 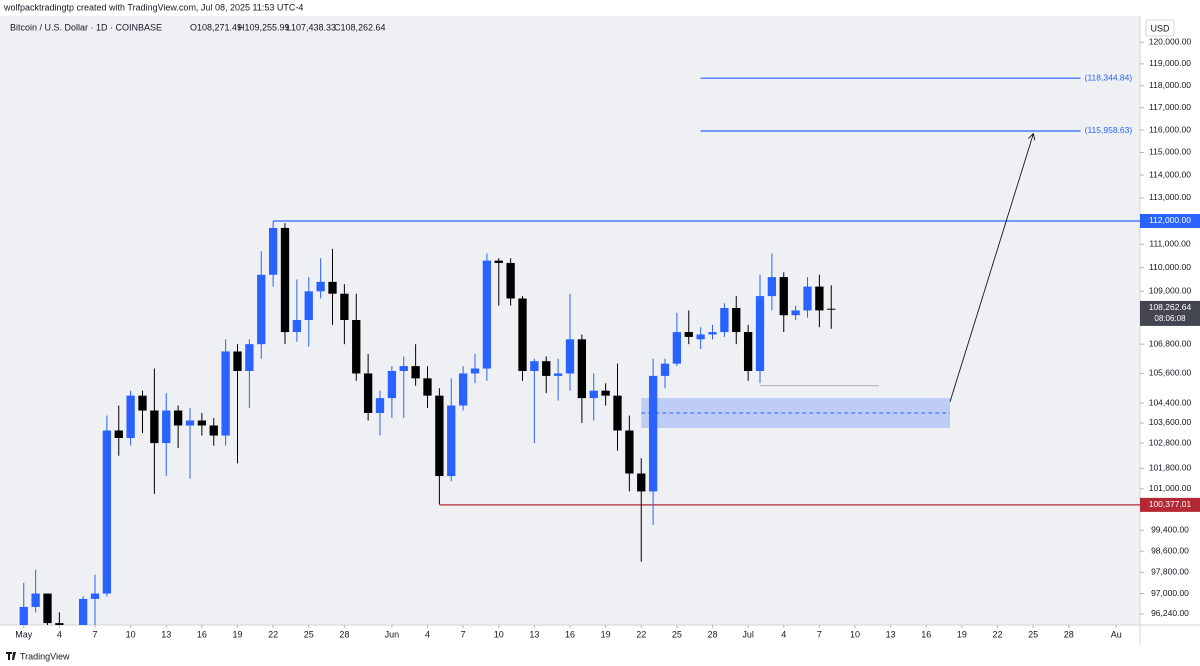 I want to click on x-tick-label: May, so click(x=24, y=634).